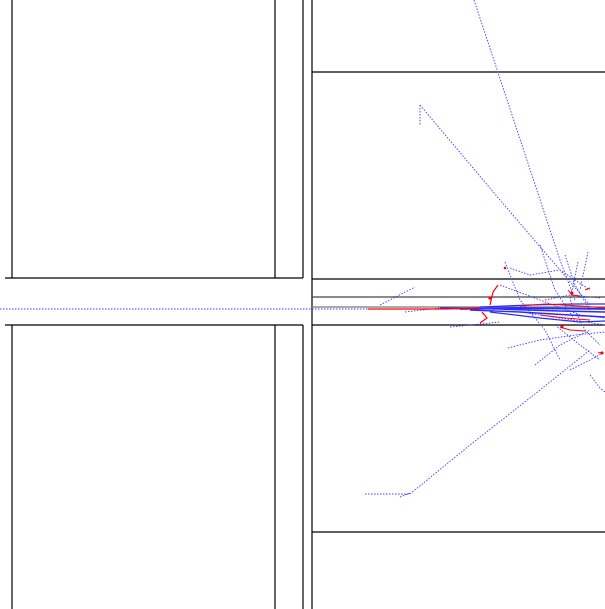  Describe the element at coordinates (475, 324) in the screenshot. I see `trajectory-lower-left` at that location.